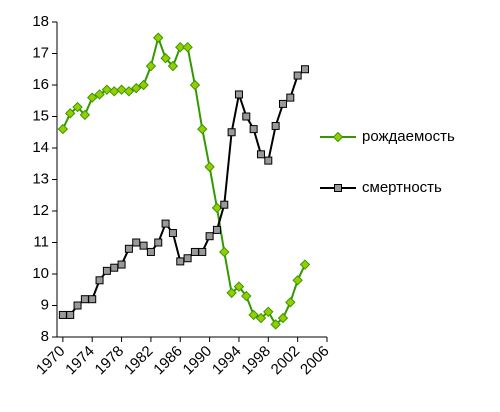 The image size is (500, 412). Describe the element at coordinates (315, 361) in the screenshot. I see `x-tick-label: 2006` at that location.